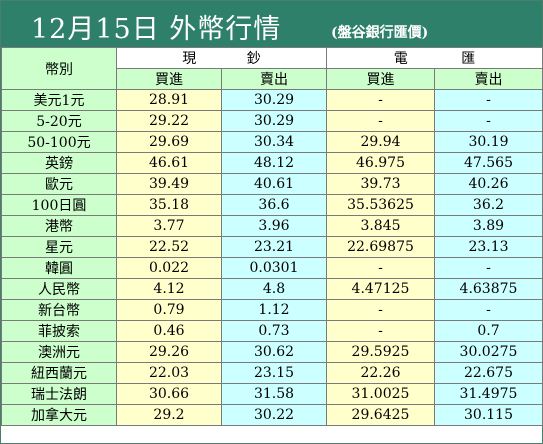  Describe the element at coordinates (380, 415) in the screenshot. I see `transfer-buy-cell: 29.6425` at that location.